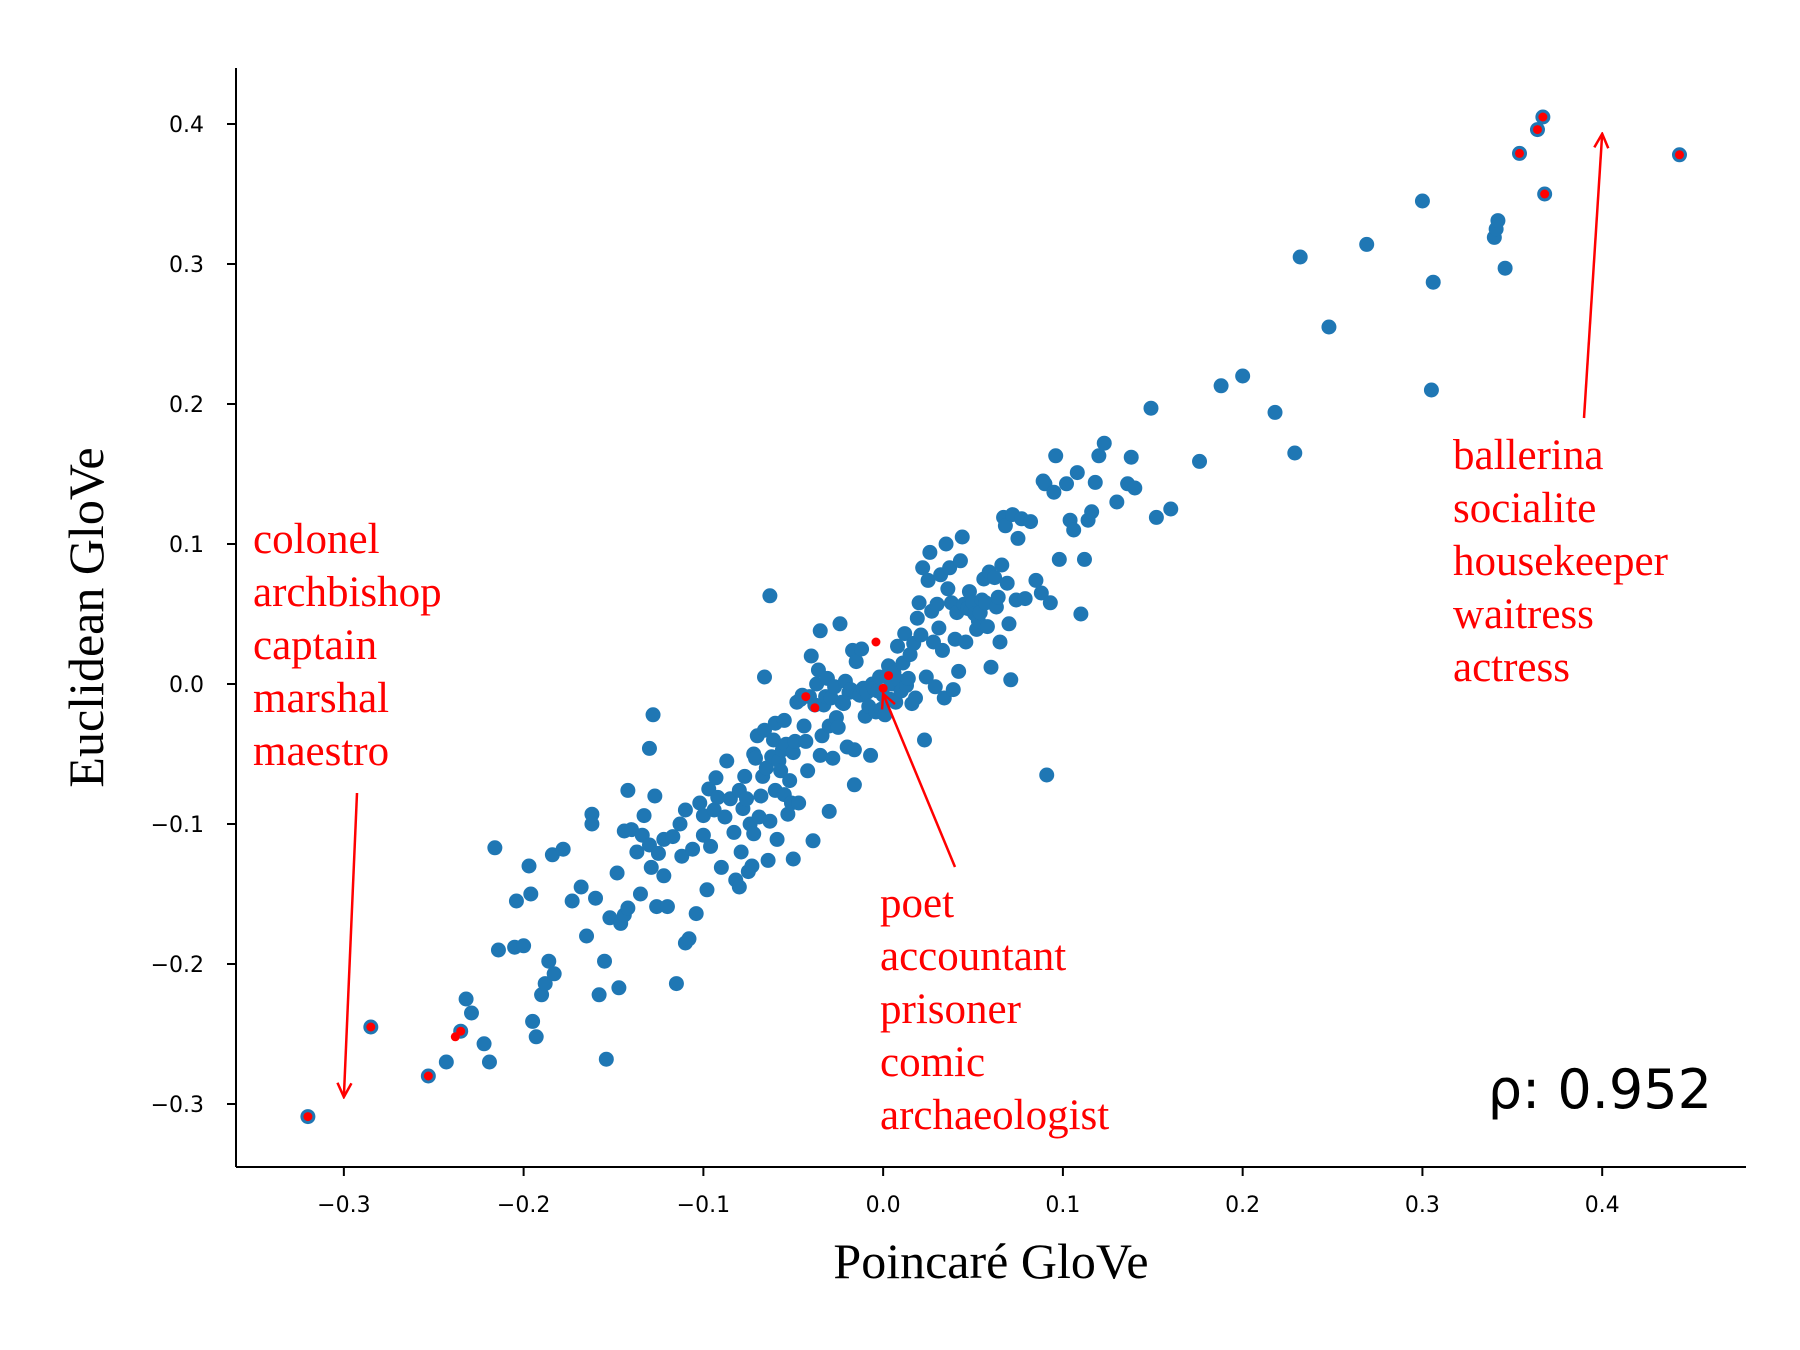 This screenshot has width=1800, height=1350. What do you see at coordinates (321, 751) in the screenshot?
I see `annotation-label: maestro` at bounding box center [321, 751].